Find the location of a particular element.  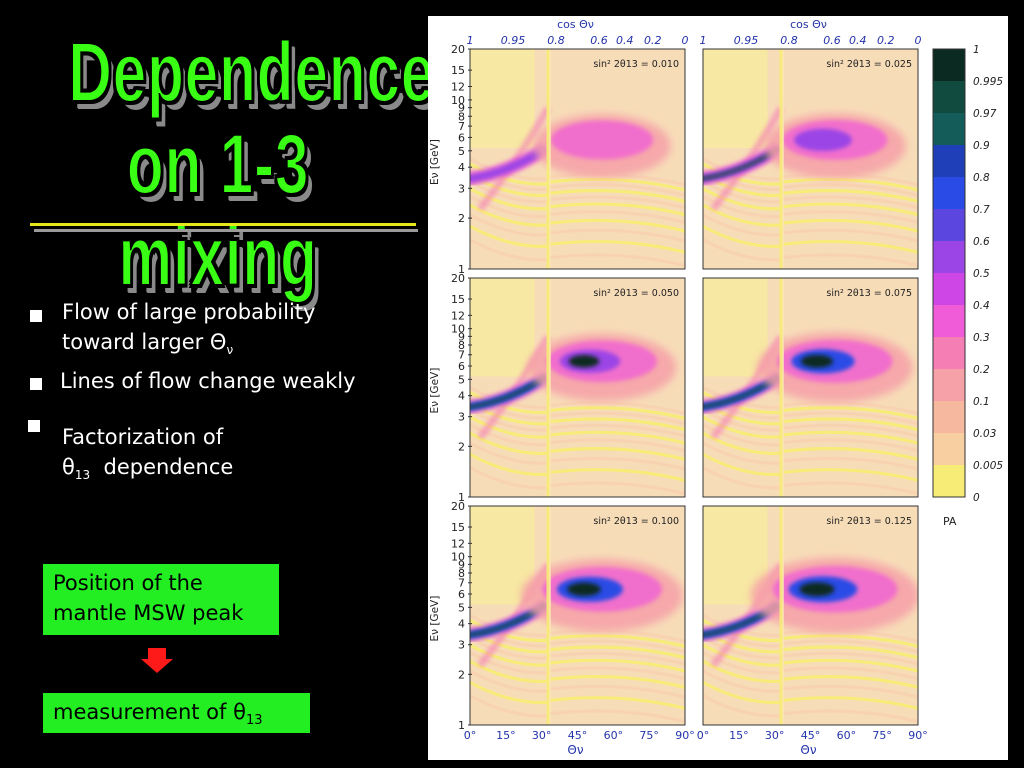

colorbar-tick-label: 0.7 is located at coordinates (981, 210).